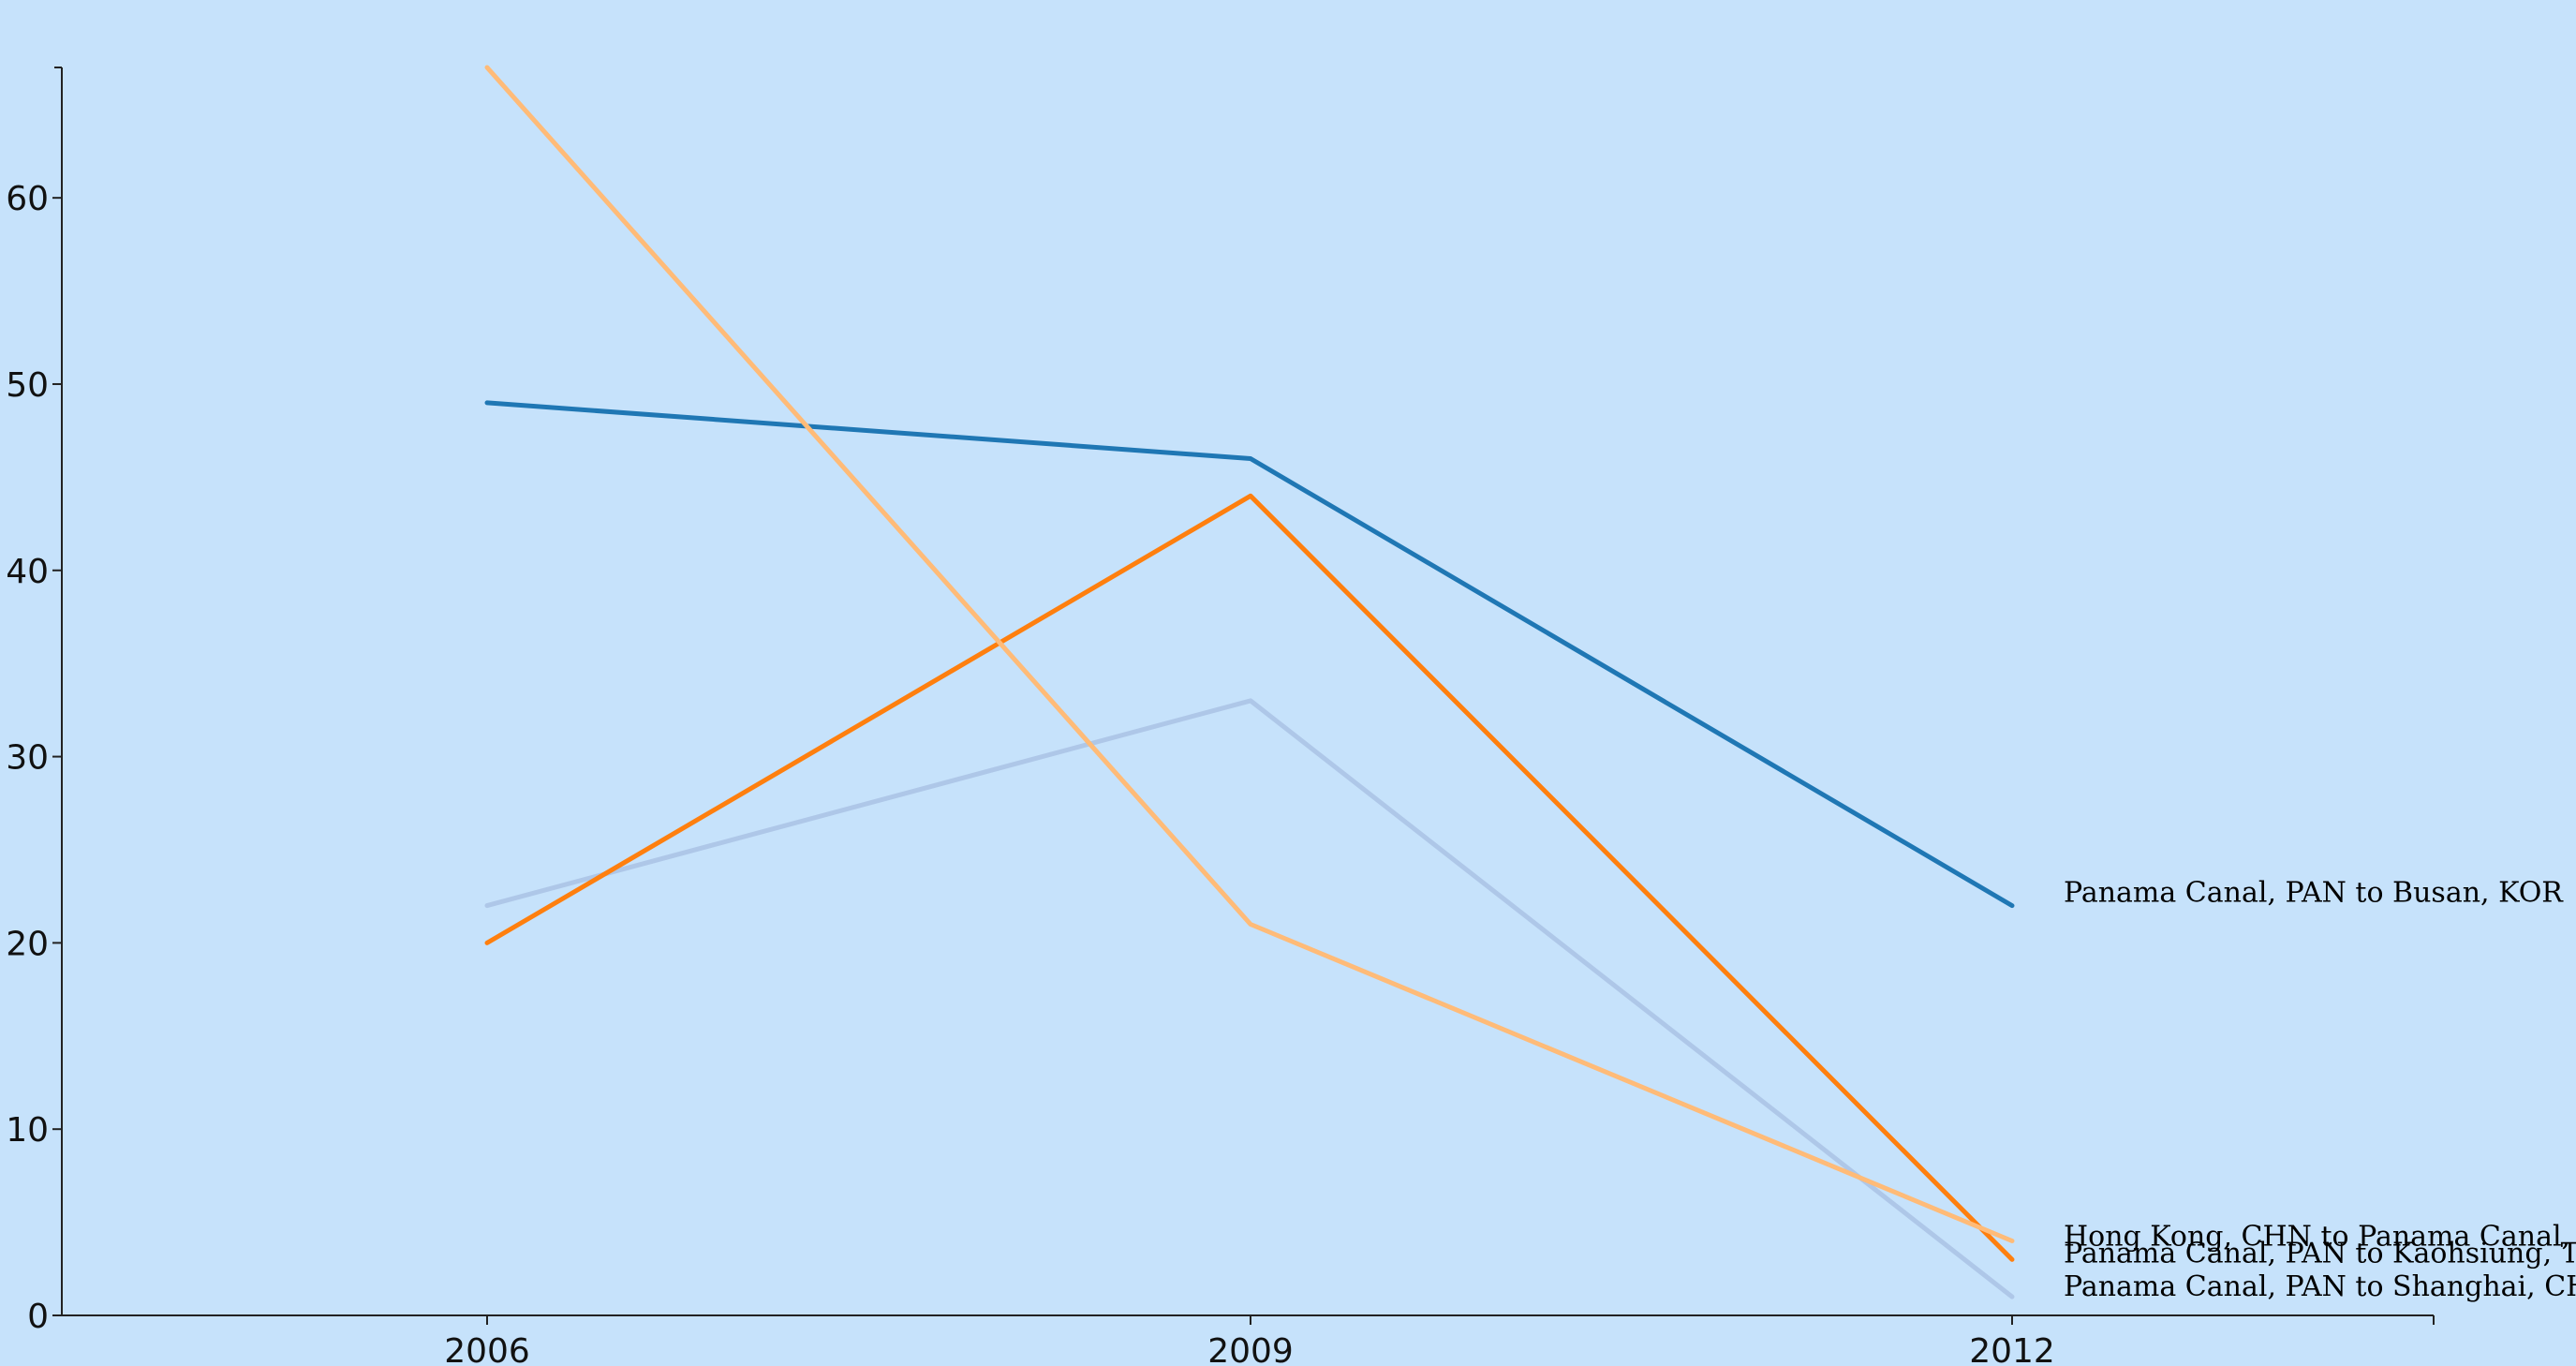  What do you see at coordinates (1250, 1349) in the screenshot?
I see `x-tick-label: 2009` at bounding box center [1250, 1349].